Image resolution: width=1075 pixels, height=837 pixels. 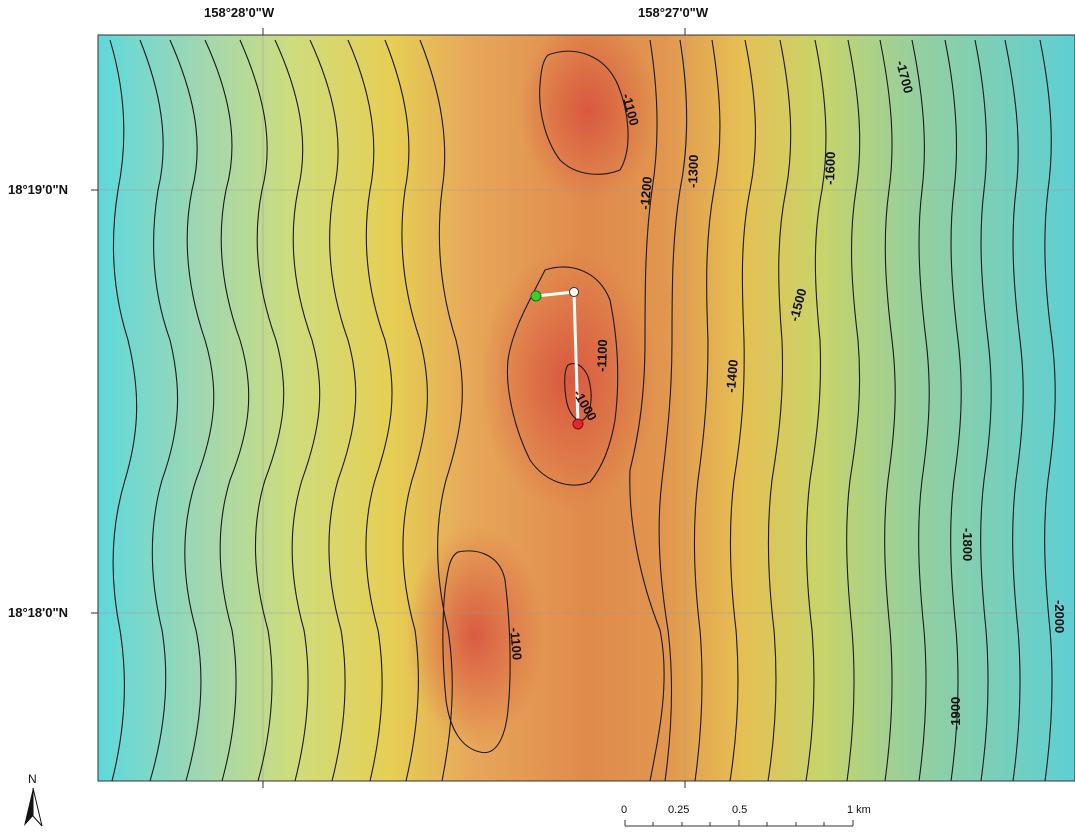 I want to click on contour-label-1200: -1200, so click(x=646, y=193).